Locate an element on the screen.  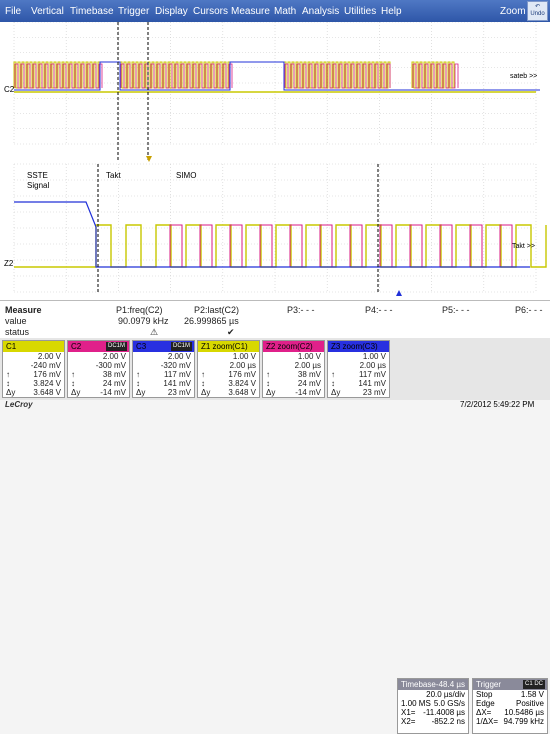
p2-value: 26.999865 µs is located at coordinates (211, 321).